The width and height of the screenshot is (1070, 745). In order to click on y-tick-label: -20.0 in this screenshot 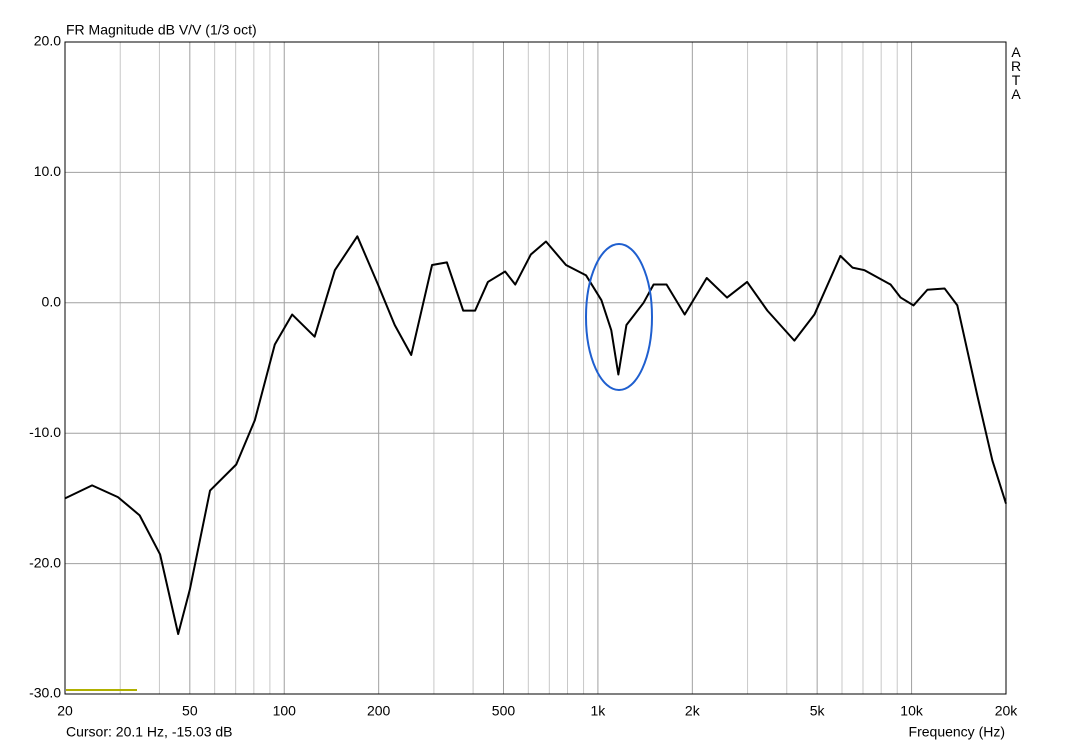, I will do `click(45, 562)`.